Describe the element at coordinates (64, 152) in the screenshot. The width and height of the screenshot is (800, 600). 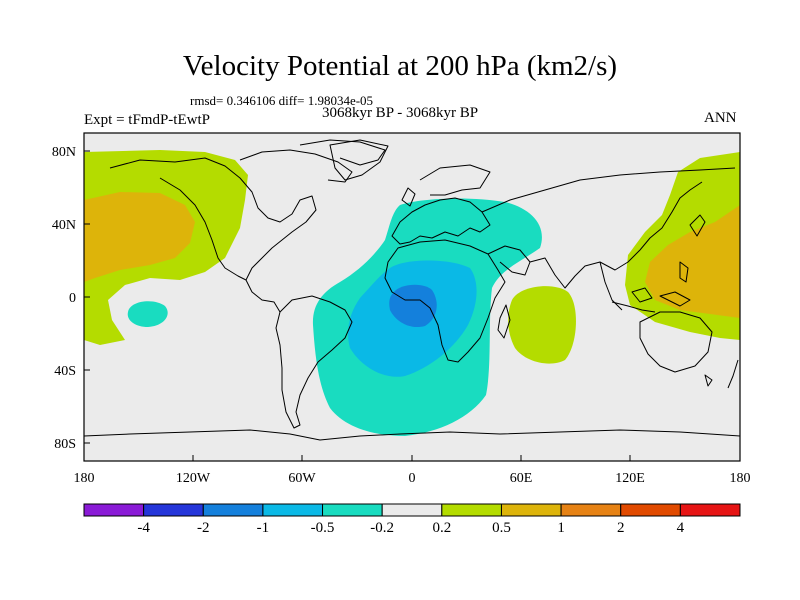
I see `lat-label: 80N` at that location.